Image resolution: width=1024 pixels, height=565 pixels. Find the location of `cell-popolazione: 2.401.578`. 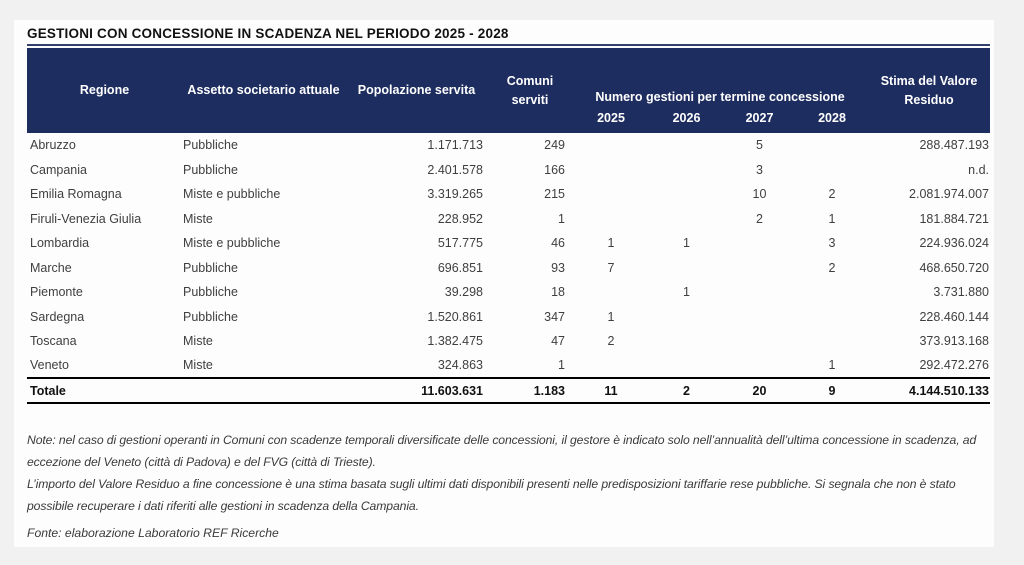

cell-popolazione: 2.401.578 is located at coordinates (455, 169).